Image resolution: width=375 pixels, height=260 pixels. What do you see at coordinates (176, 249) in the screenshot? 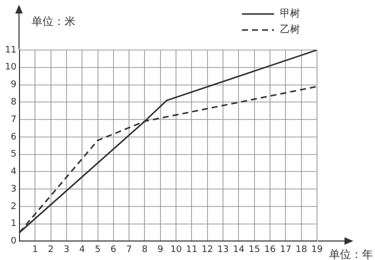
I see `x-tick-label: 10` at bounding box center [176, 249].